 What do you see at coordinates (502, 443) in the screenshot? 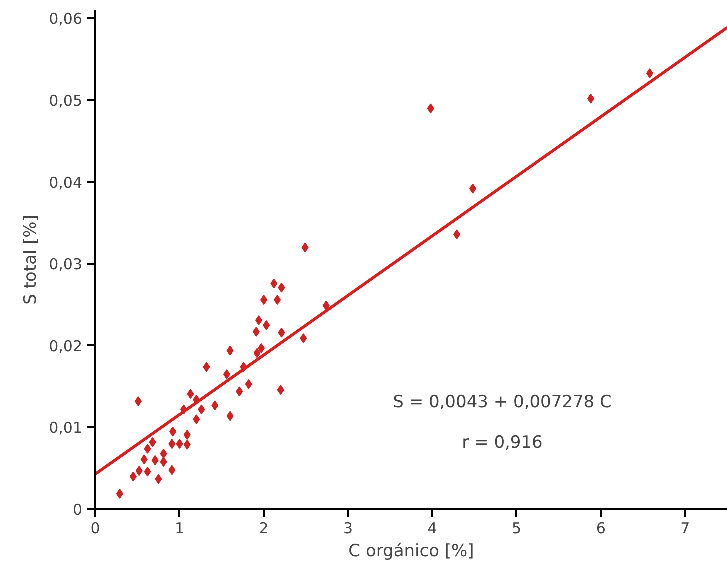
I see `annotation: r = 0,916` at bounding box center [502, 443].